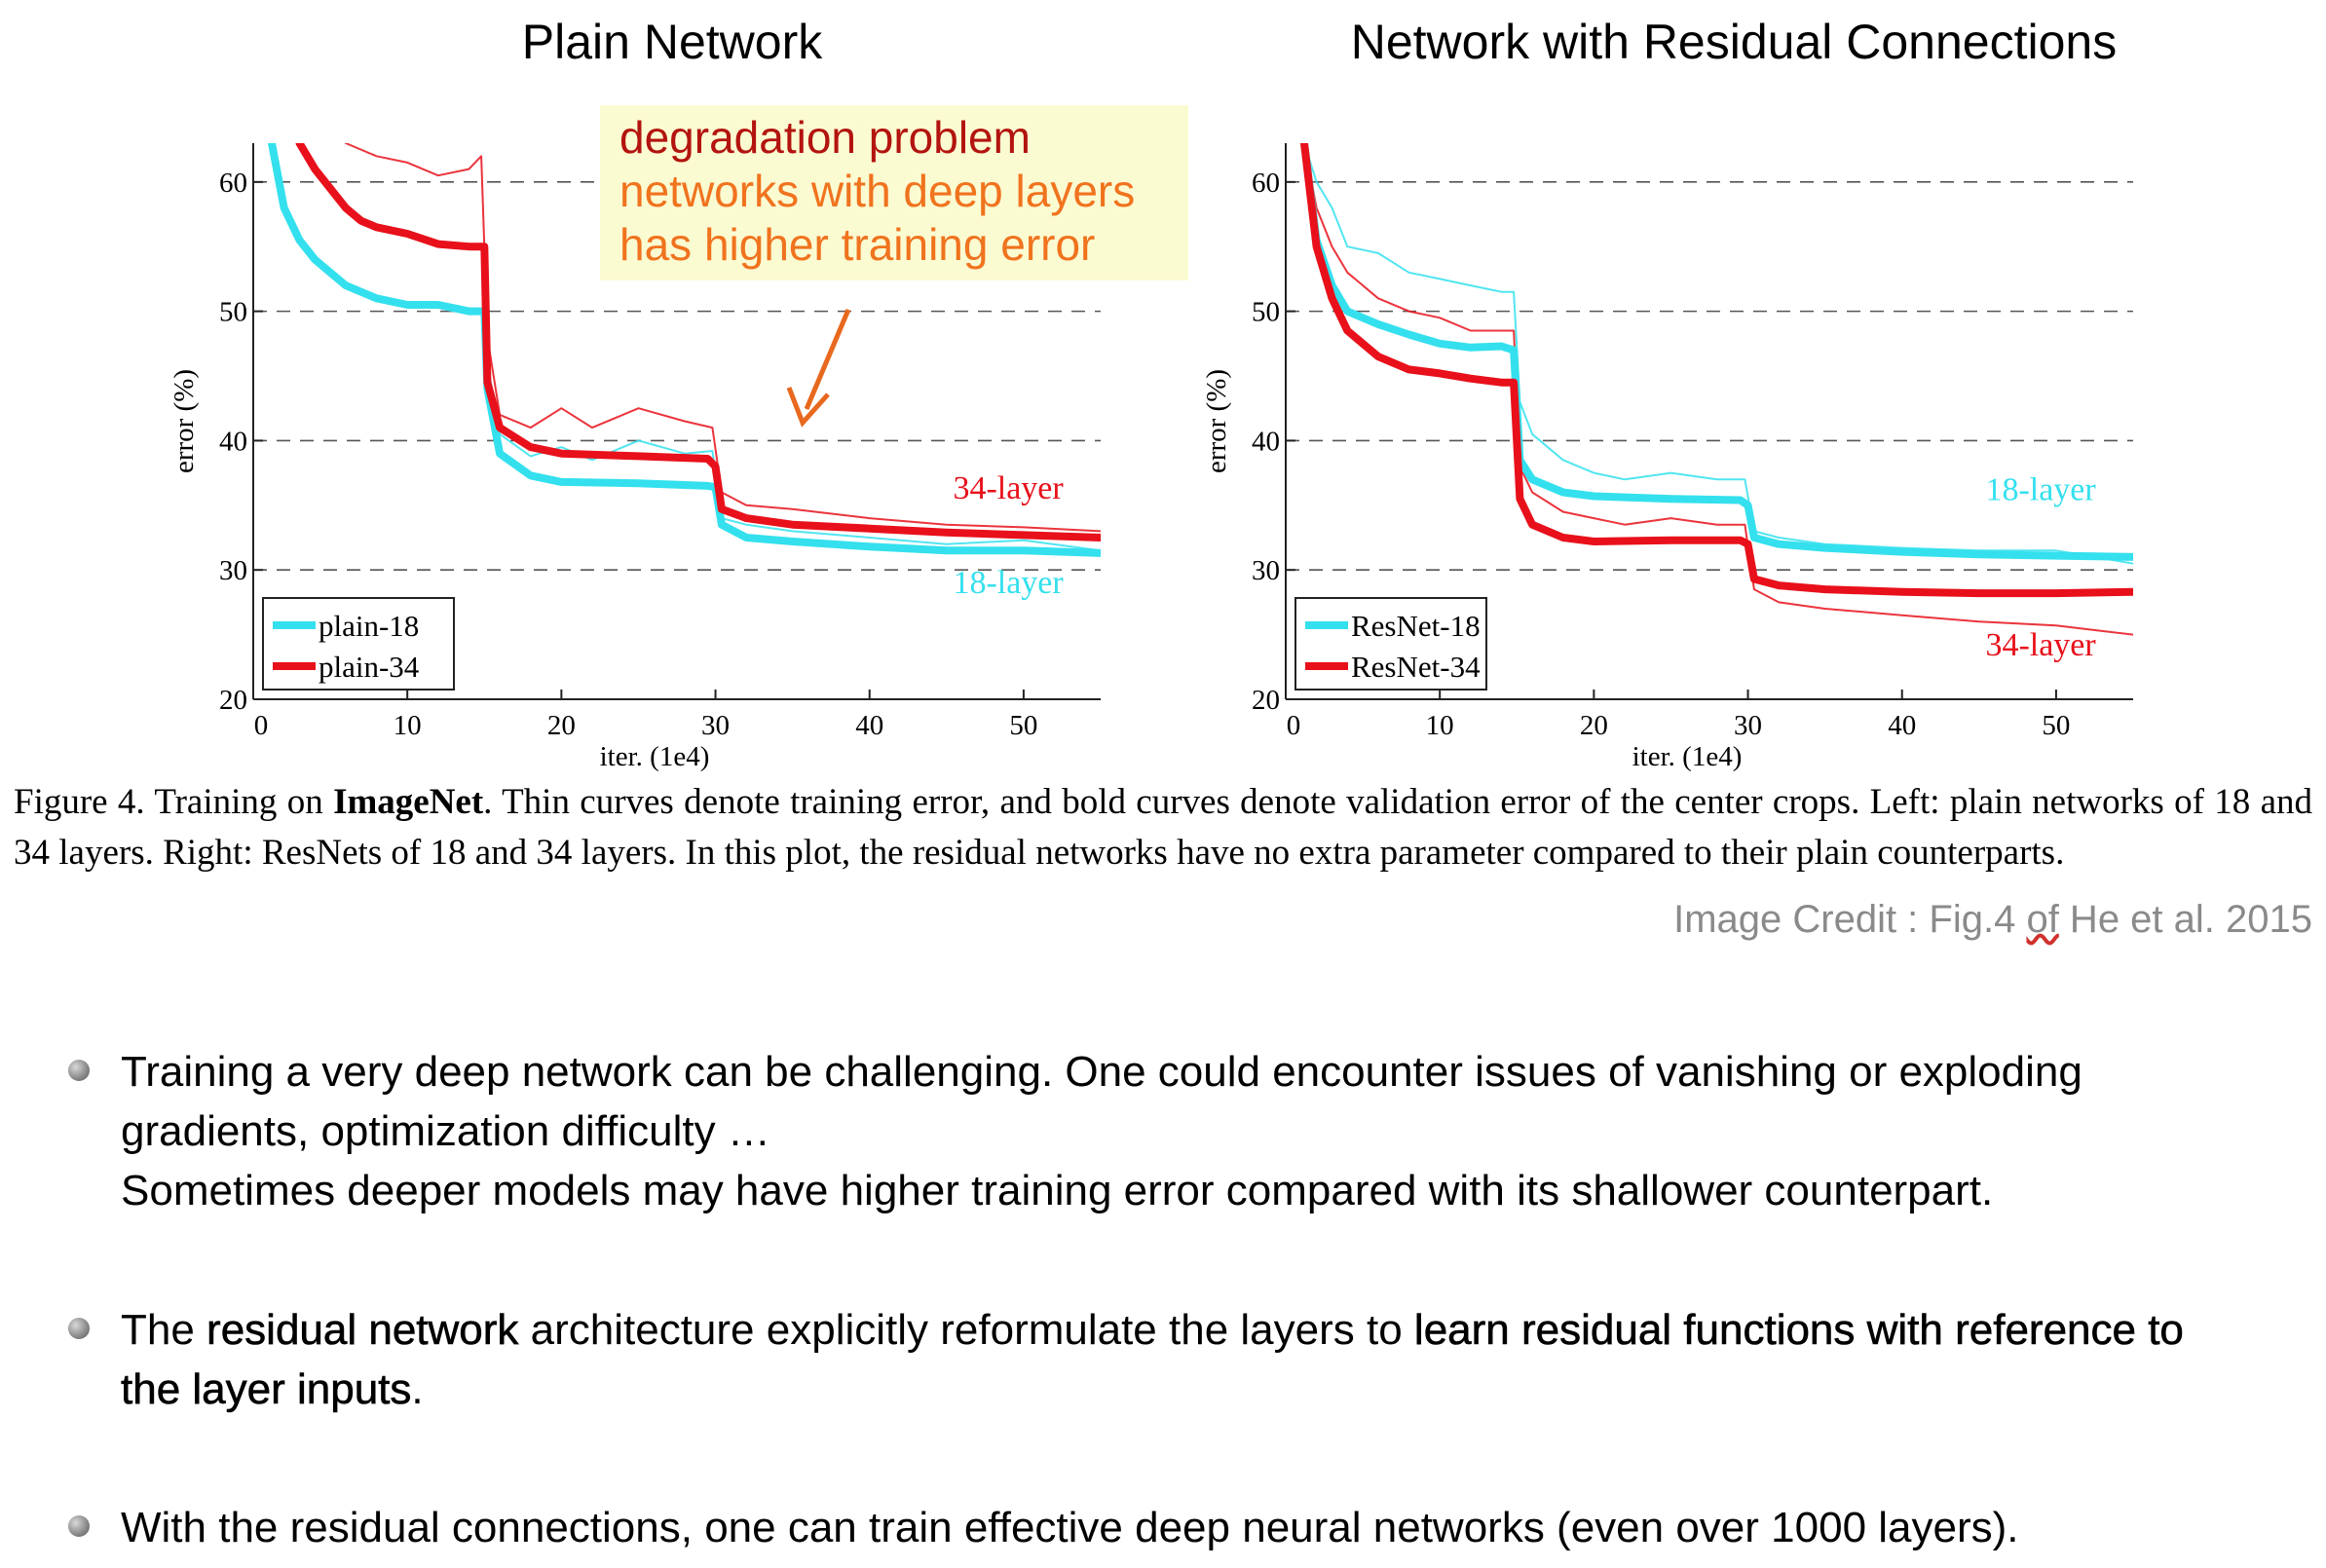  Describe the element at coordinates (655, 756) in the screenshot. I see `plain-x-axis-label: iter. (1e4)` at that location.